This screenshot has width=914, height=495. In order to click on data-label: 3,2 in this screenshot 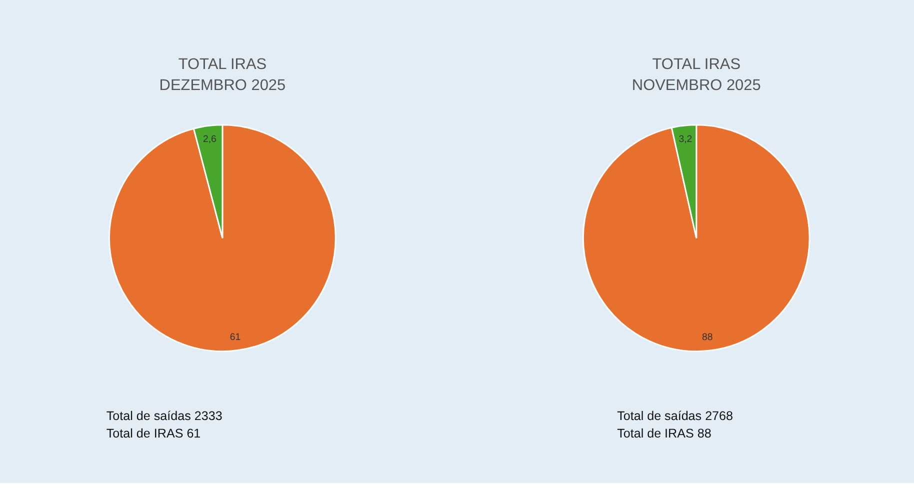, I will do `click(685, 139)`.